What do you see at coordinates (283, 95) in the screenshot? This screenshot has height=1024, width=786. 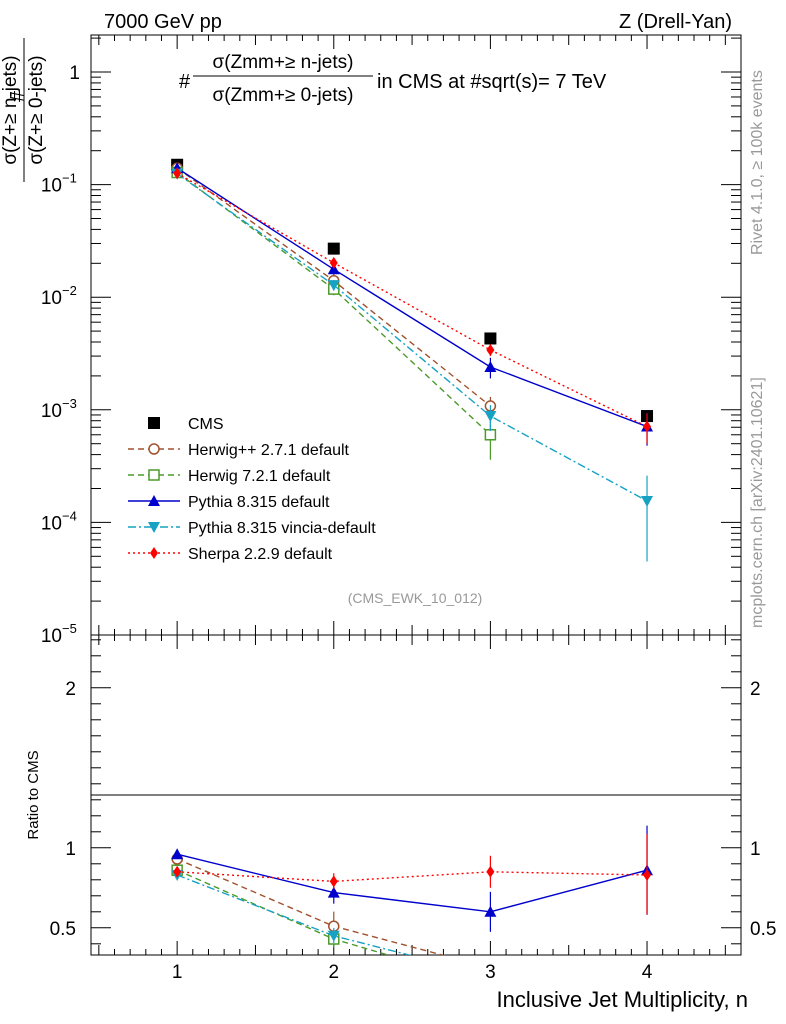 I see `title-denominator: σ(Zmm+≥ 0-jets)` at bounding box center [283, 95].